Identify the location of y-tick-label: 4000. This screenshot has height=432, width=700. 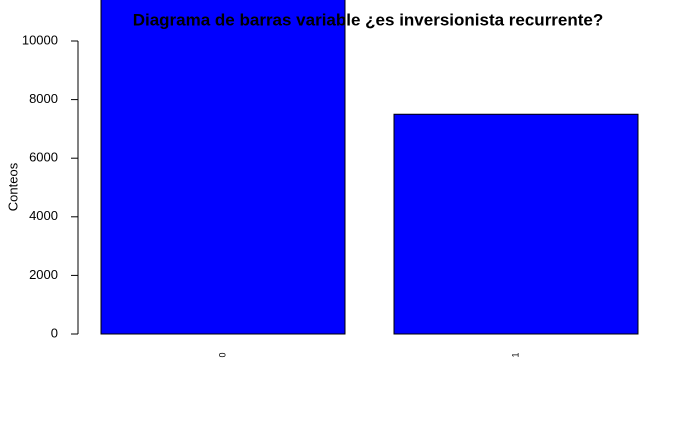
(43, 215).